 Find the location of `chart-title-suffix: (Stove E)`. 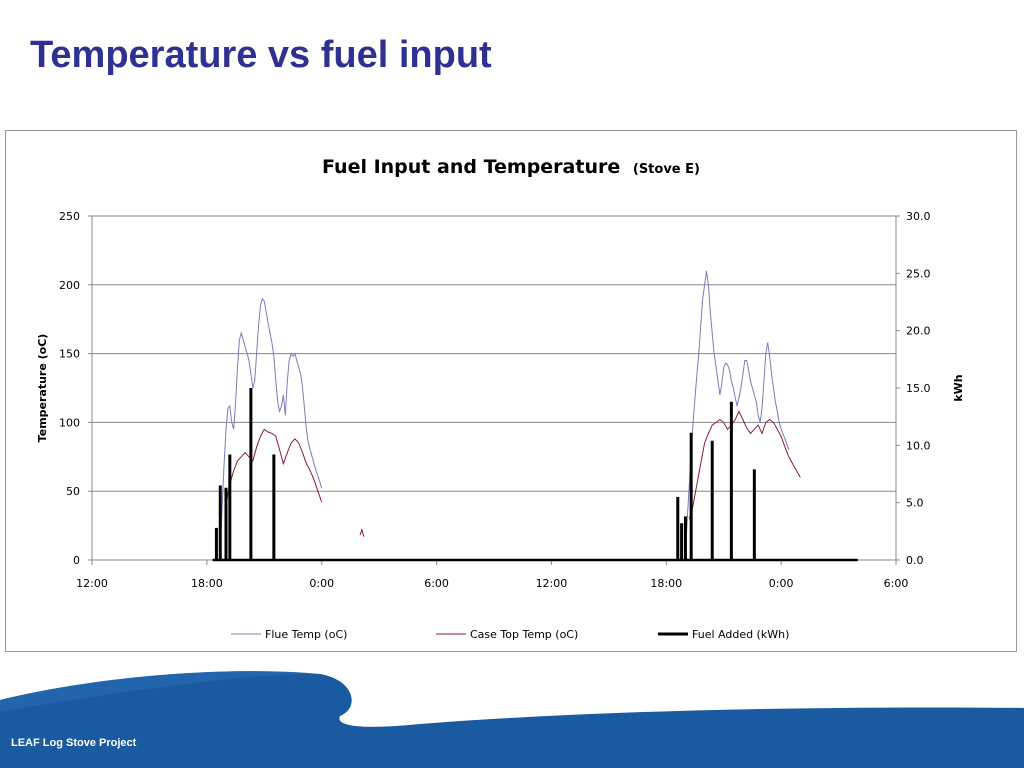

chart-title-suffix: (Stove E) is located at coordinates (666, 169).